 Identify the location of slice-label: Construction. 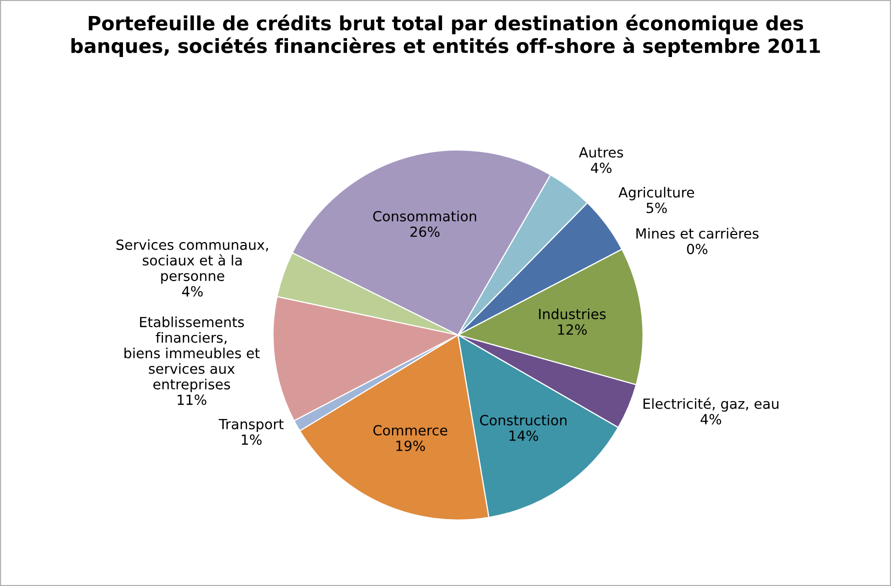
(523, 420).